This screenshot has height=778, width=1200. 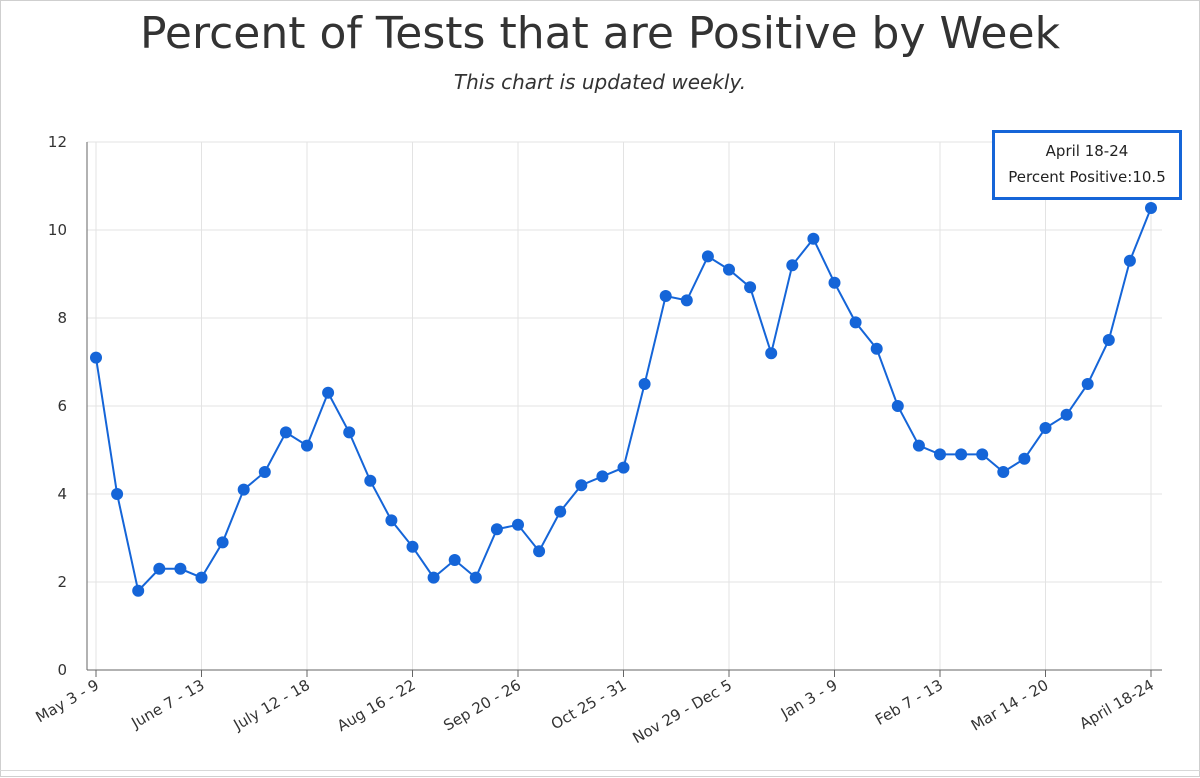 I want to click on x-tick-label: July 12 - 18, so click(x=271, y=705).